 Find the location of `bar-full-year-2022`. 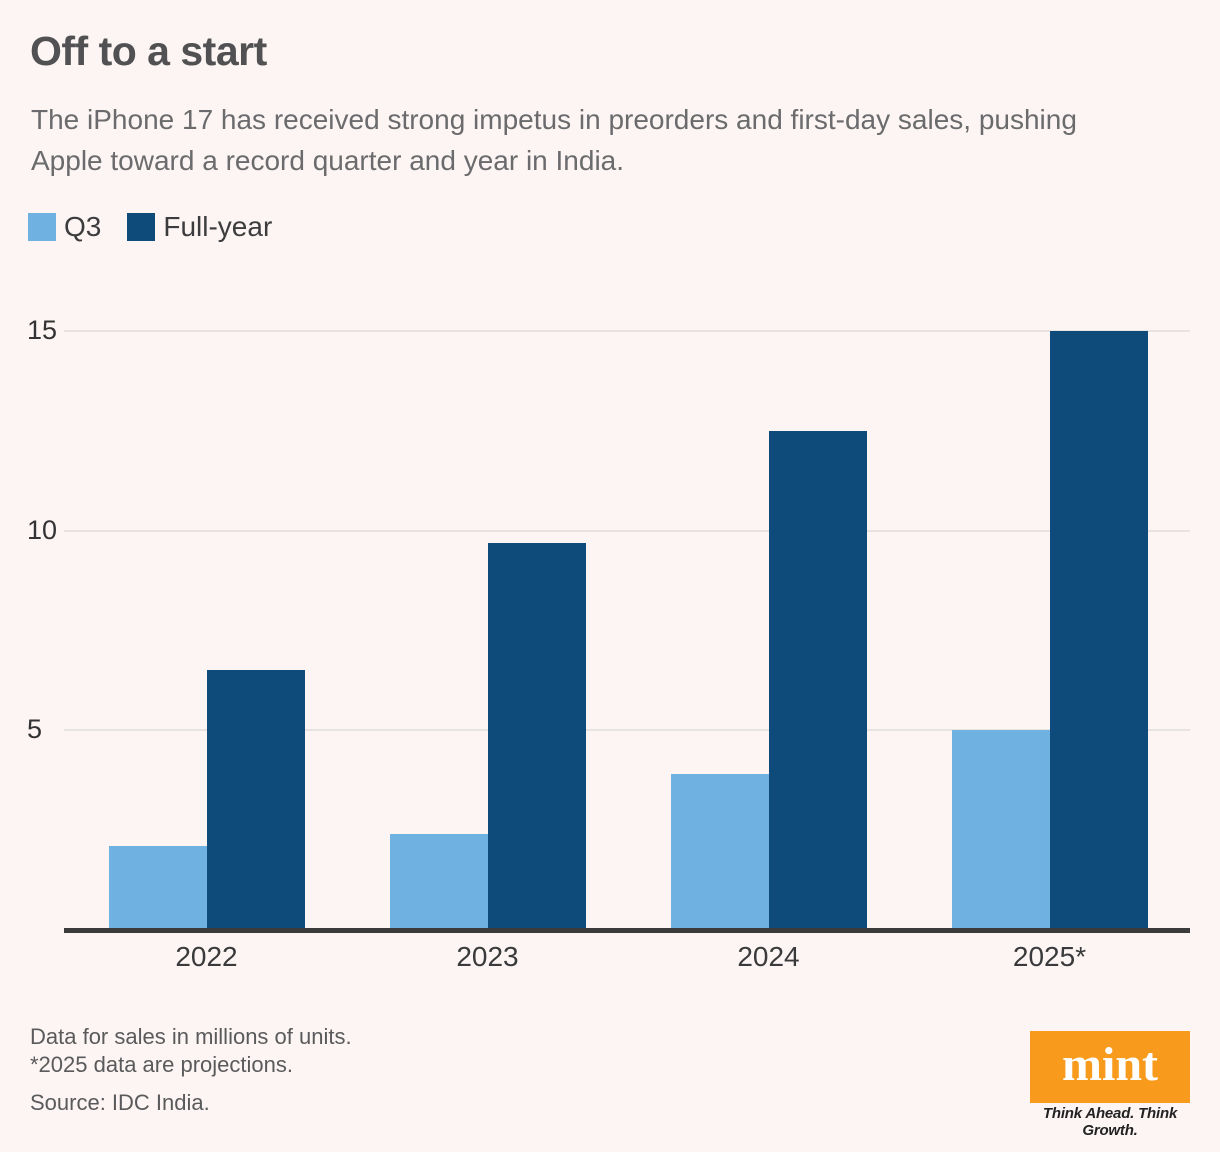

bar-full-year-2022 is located at coordinates (255, 800).